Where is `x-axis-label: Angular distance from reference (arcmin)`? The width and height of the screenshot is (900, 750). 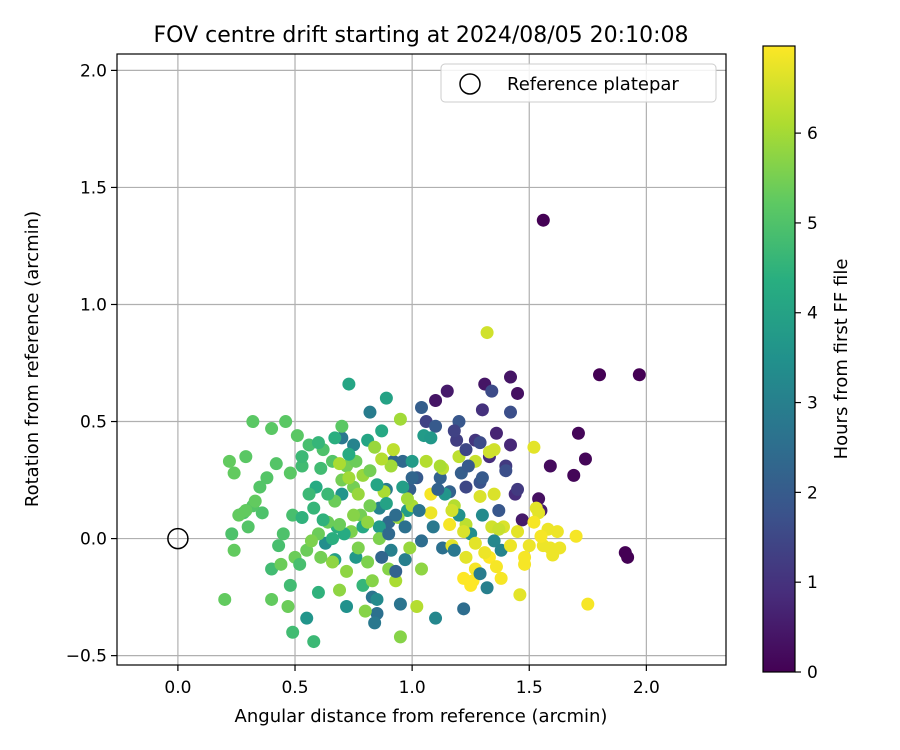
x-axis-label: Angular distance from reference (arcmin) is located at coordinates (421, 716).